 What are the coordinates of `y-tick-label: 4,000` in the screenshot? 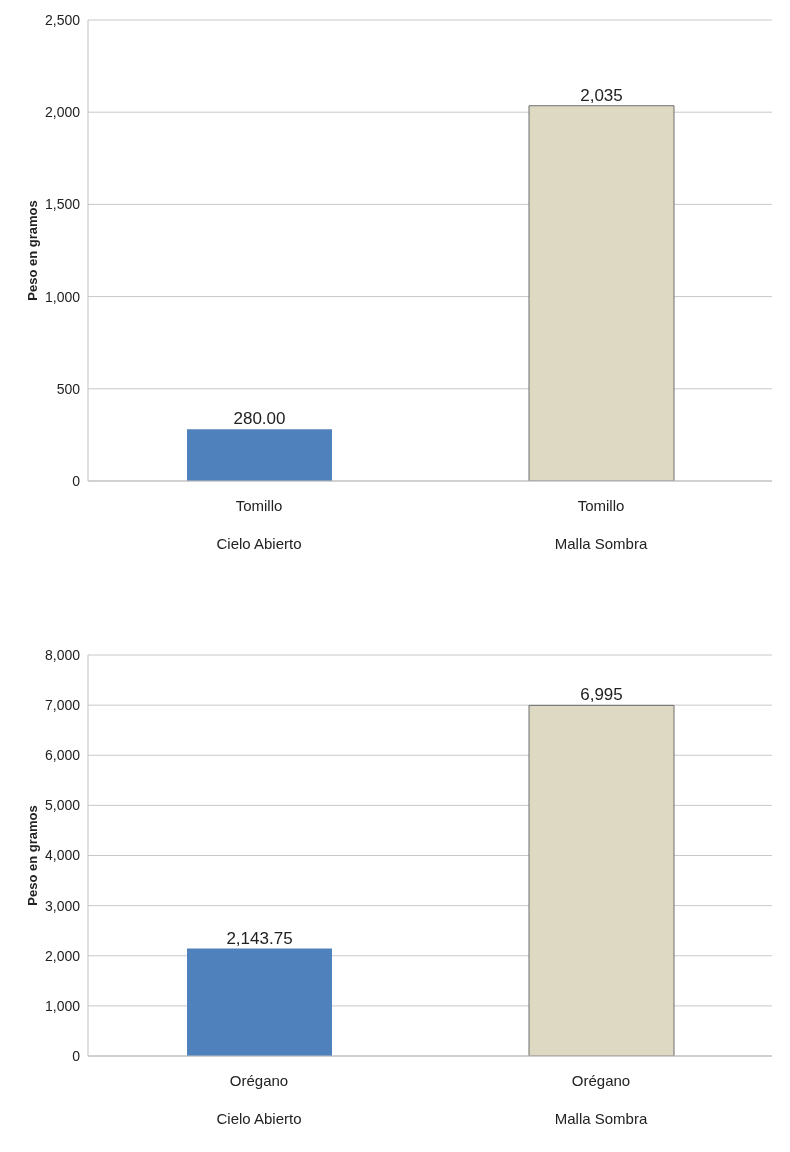 It's located at (62, 855).